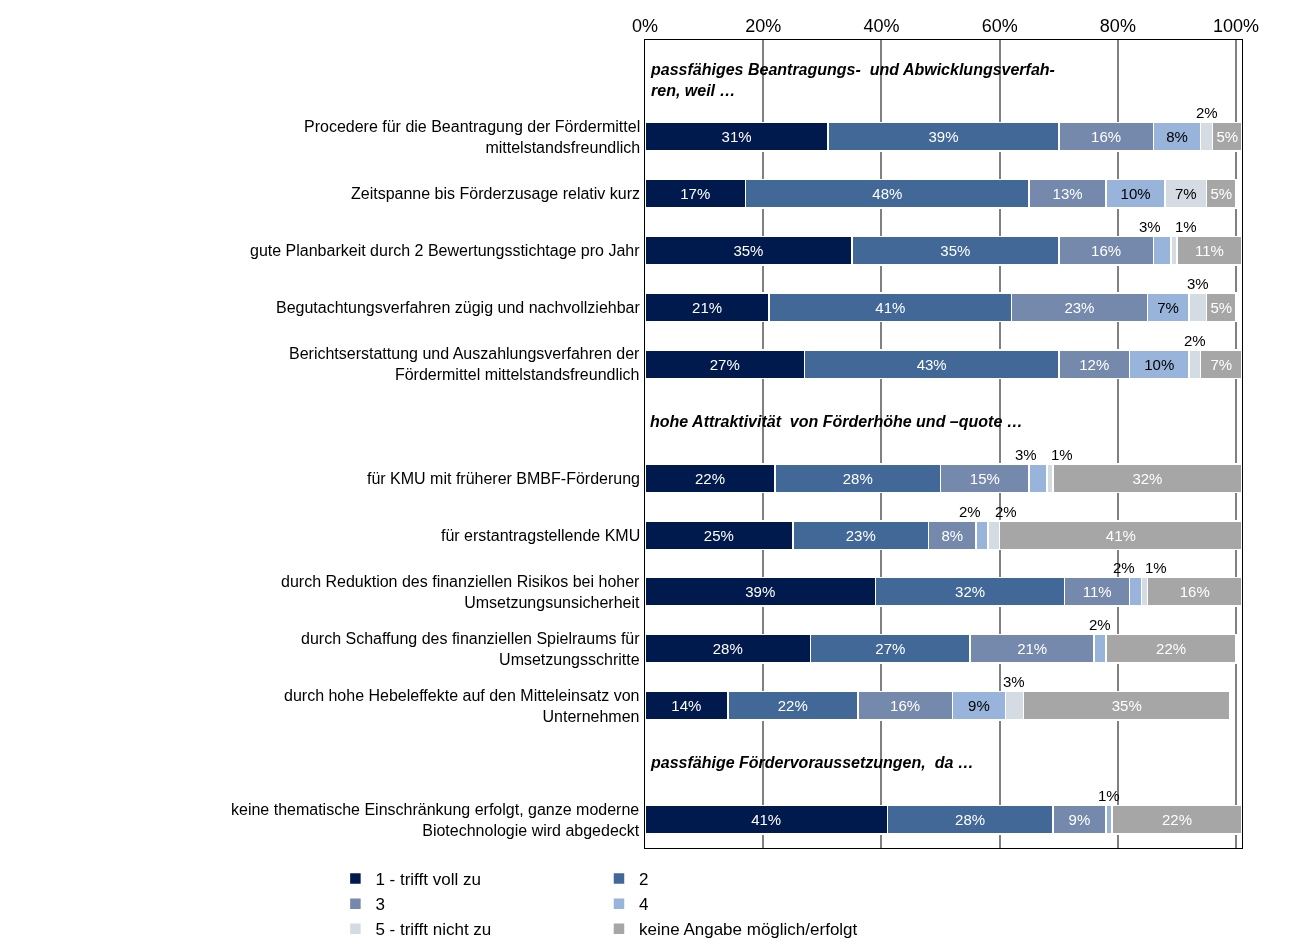  What do you see at coordinates (541, 535) in the screenshot?
I see `y-tick-label: für erstantragstellende KMU` at bounding box center [541, 535].